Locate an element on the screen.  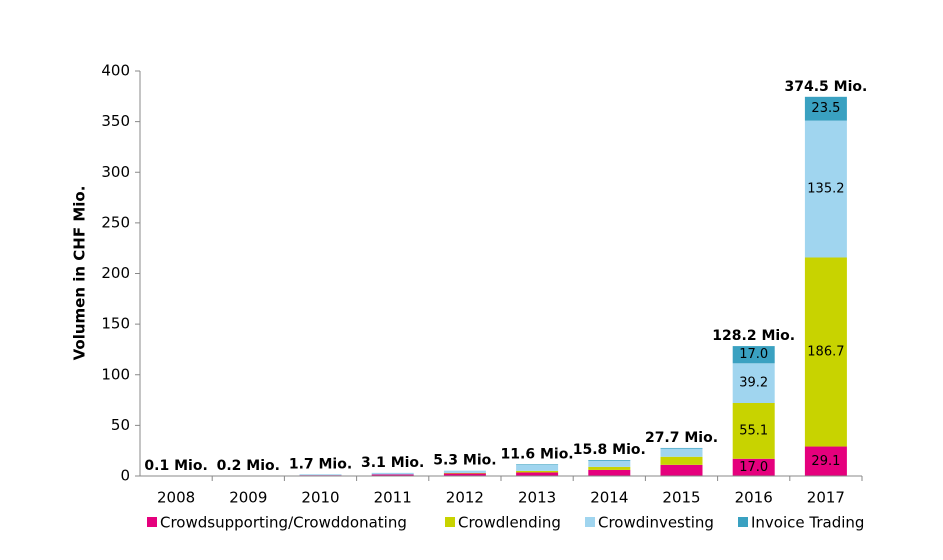
x-tick-label: 2015 is located at coordinates (681, 498).